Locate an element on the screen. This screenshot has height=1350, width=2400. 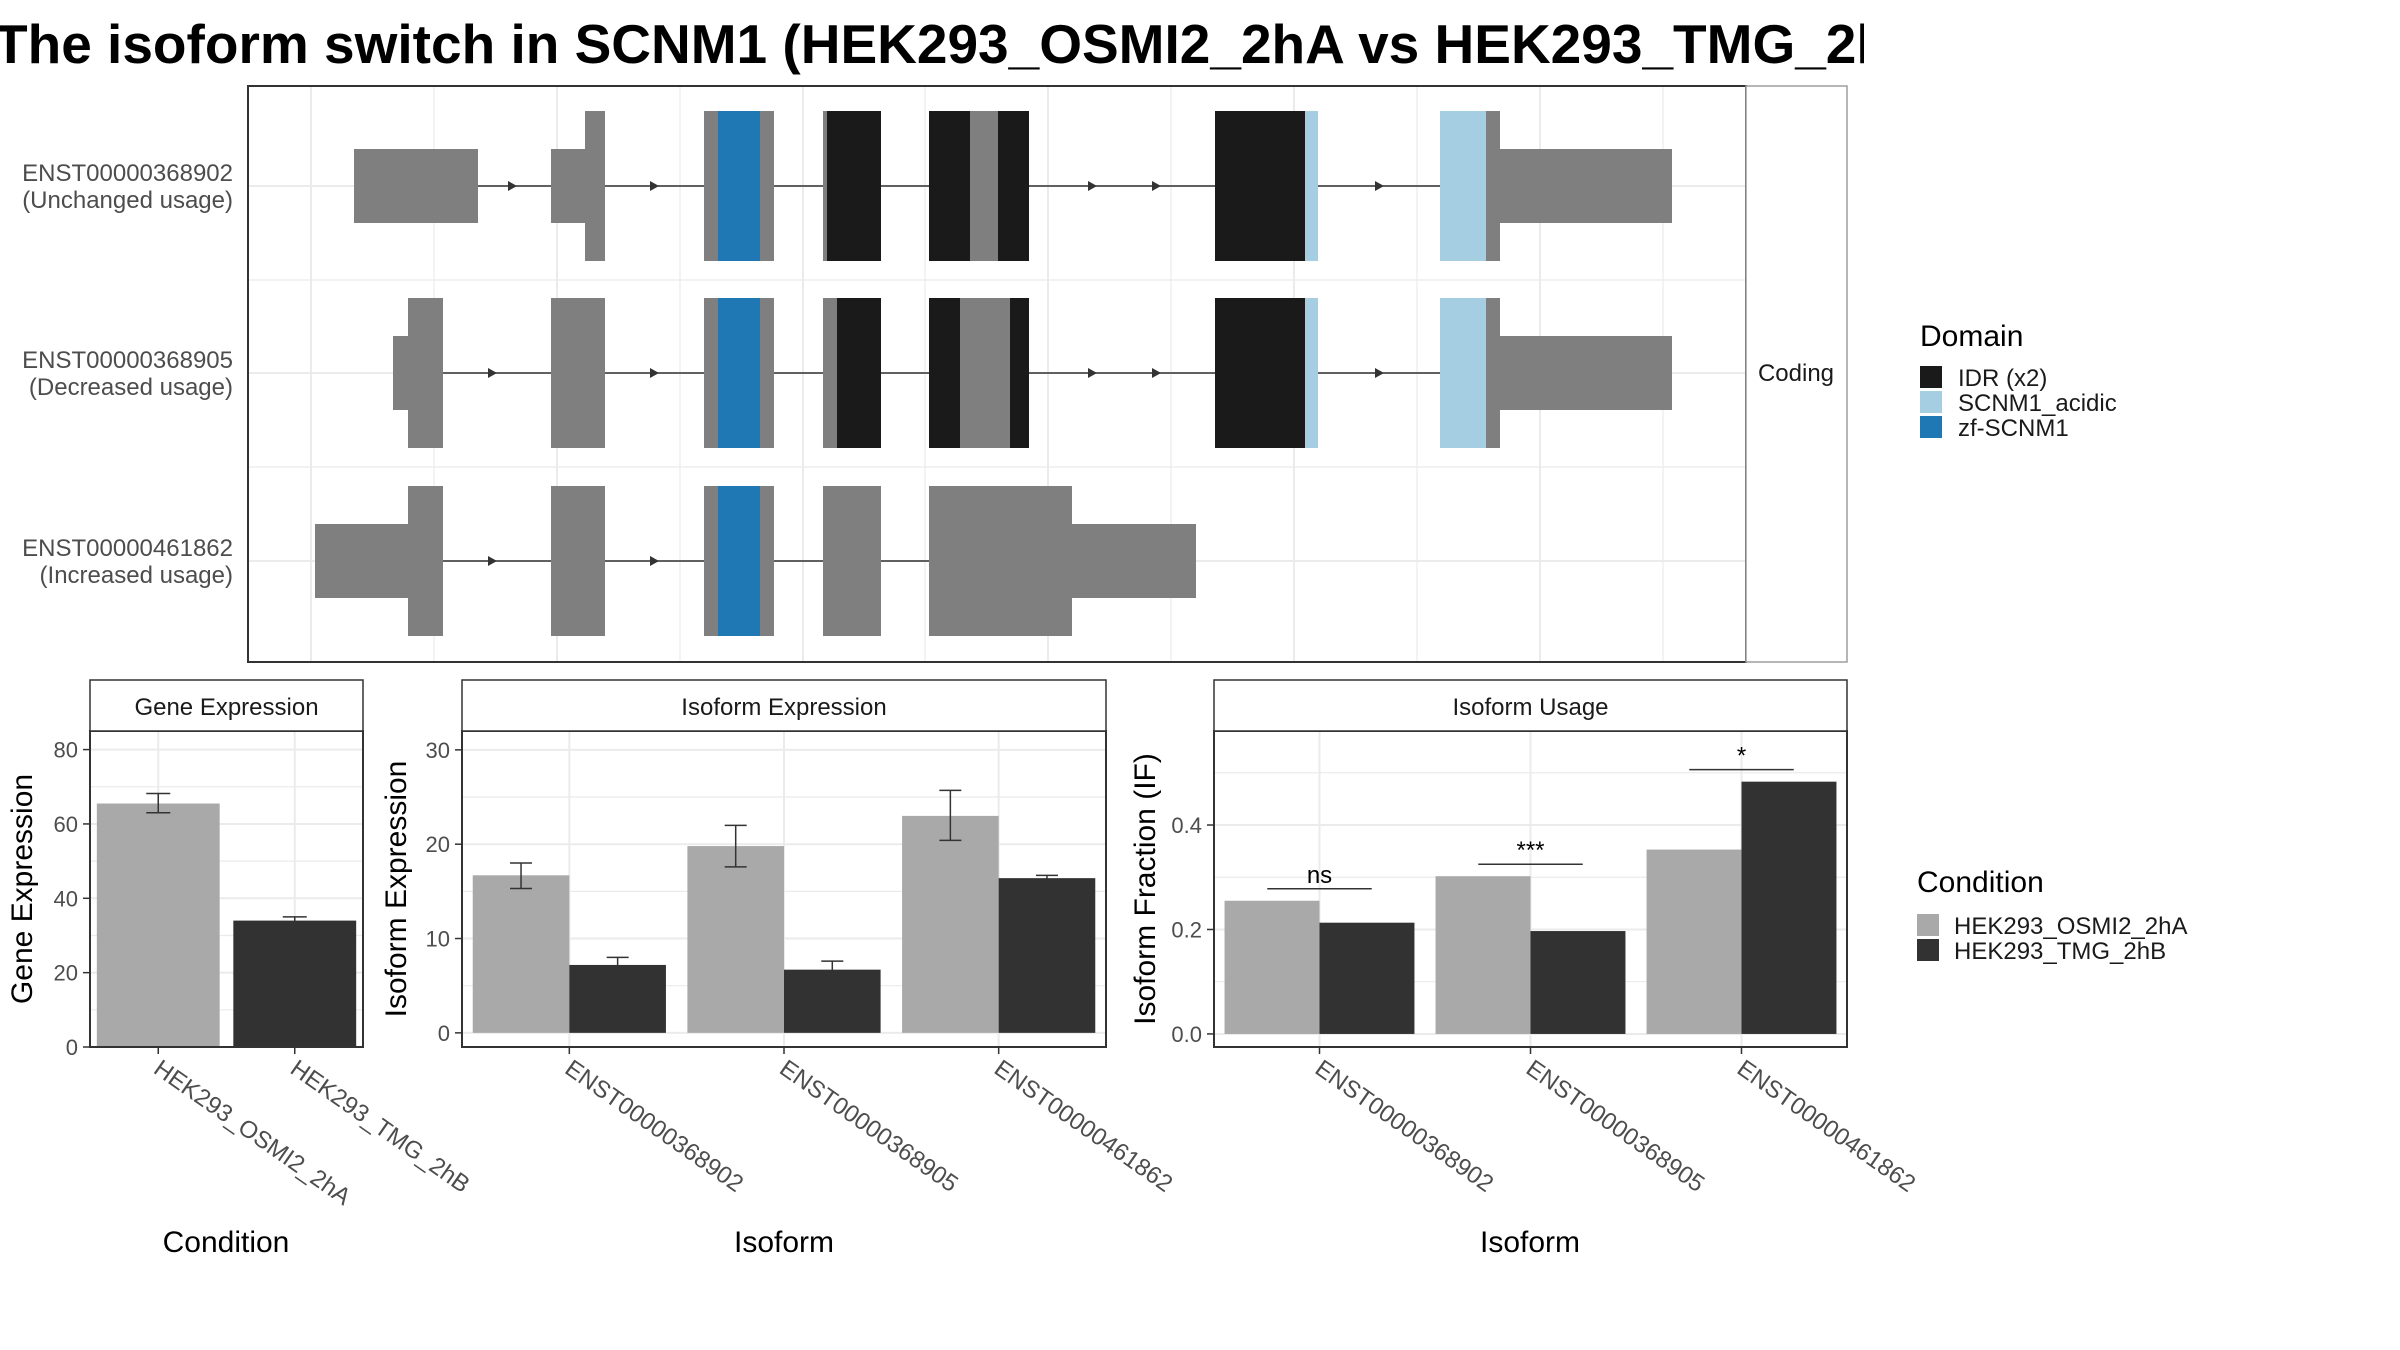
transcript-structure-enst00000368902 is located at coordinates (1013, 186).